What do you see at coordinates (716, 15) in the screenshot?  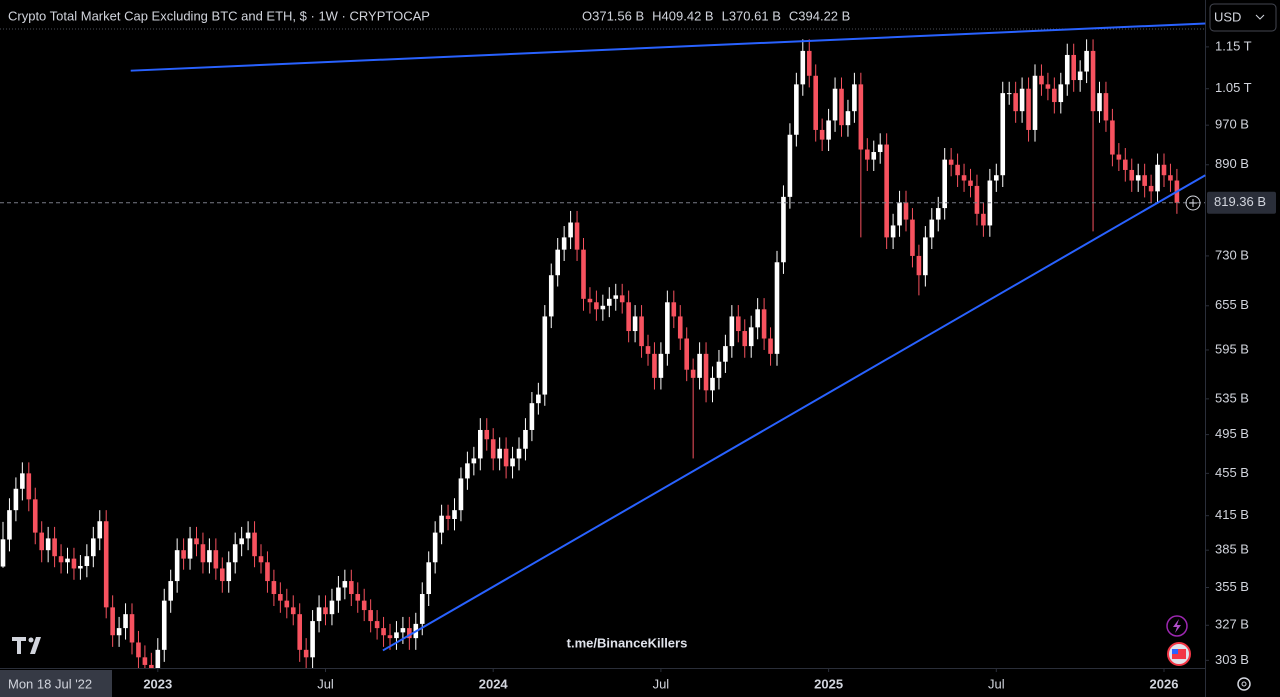 I see `ohlc-header: O371.56 B H409.42 B L370.61 B C394.22 B` at bounding box center [716, 15].